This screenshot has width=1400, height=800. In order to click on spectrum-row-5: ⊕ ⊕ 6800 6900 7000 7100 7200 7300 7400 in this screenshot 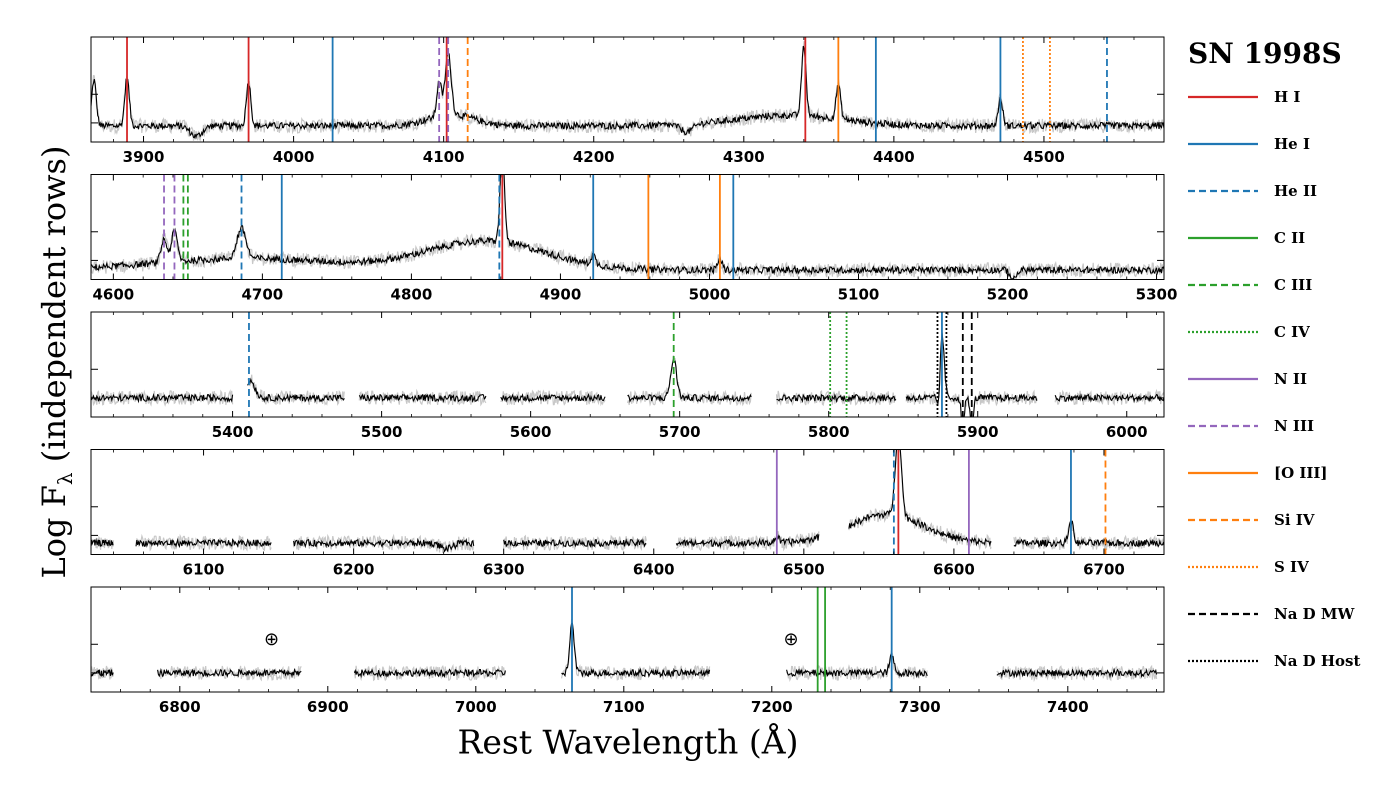, I will do `click(627, 651)`.